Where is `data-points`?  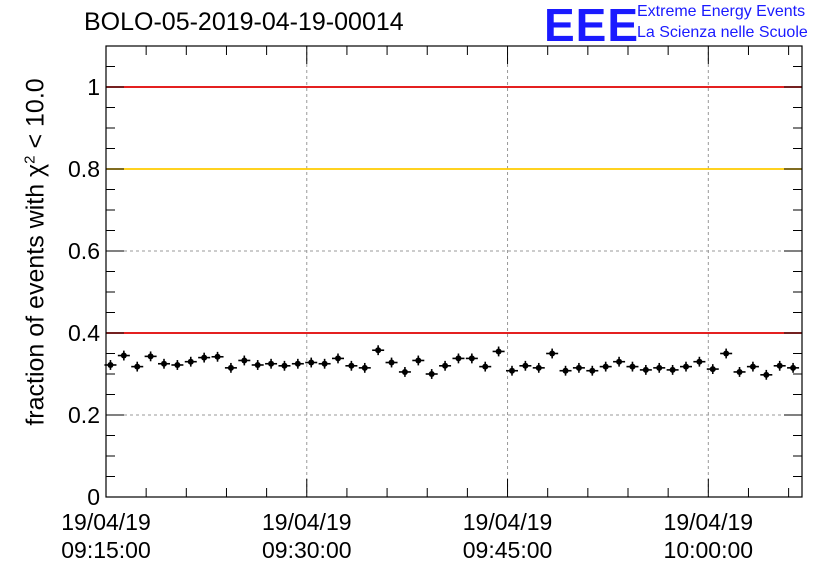
data-points is located at coordinates (452, 362).